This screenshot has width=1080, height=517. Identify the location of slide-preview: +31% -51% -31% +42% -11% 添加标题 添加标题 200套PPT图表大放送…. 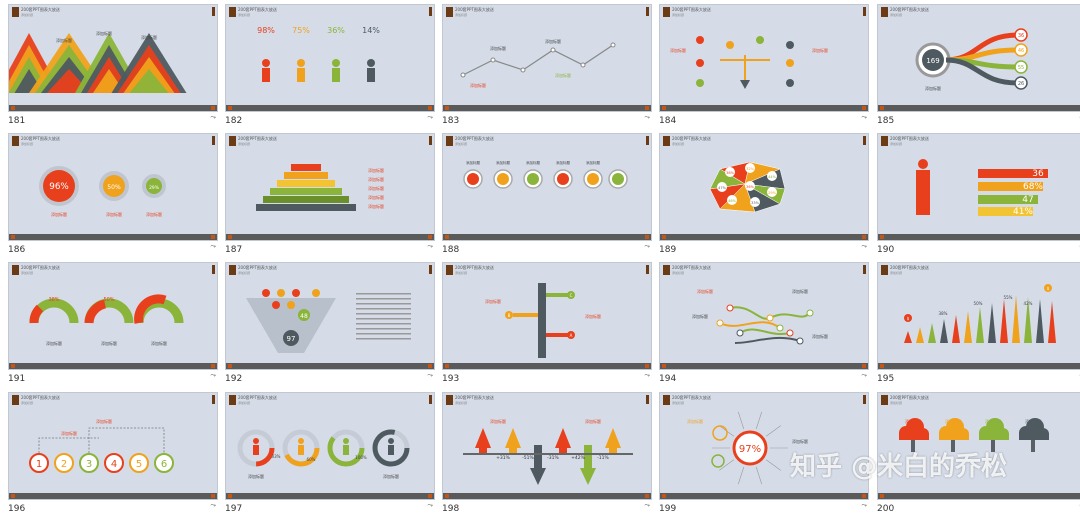
(547, 446).